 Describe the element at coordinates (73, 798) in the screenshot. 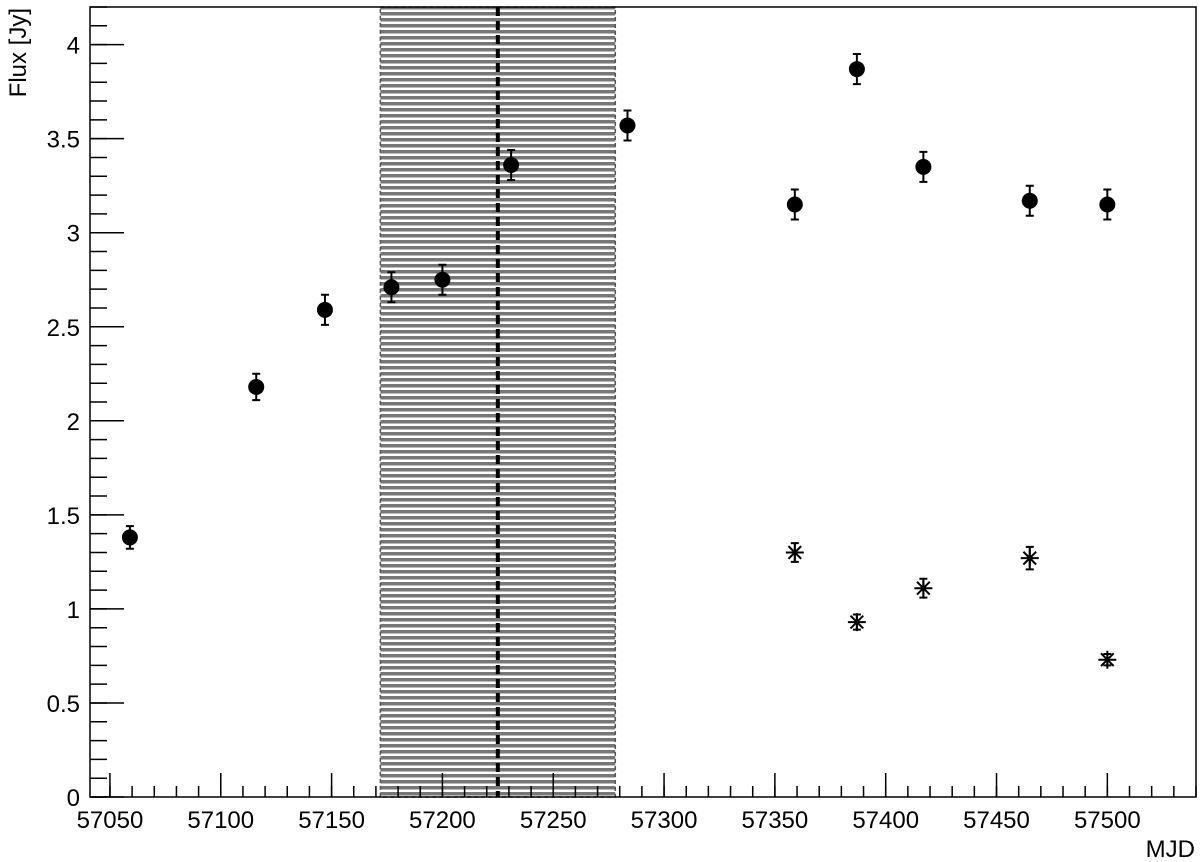

I see `y-tick-label: 0` at that location.